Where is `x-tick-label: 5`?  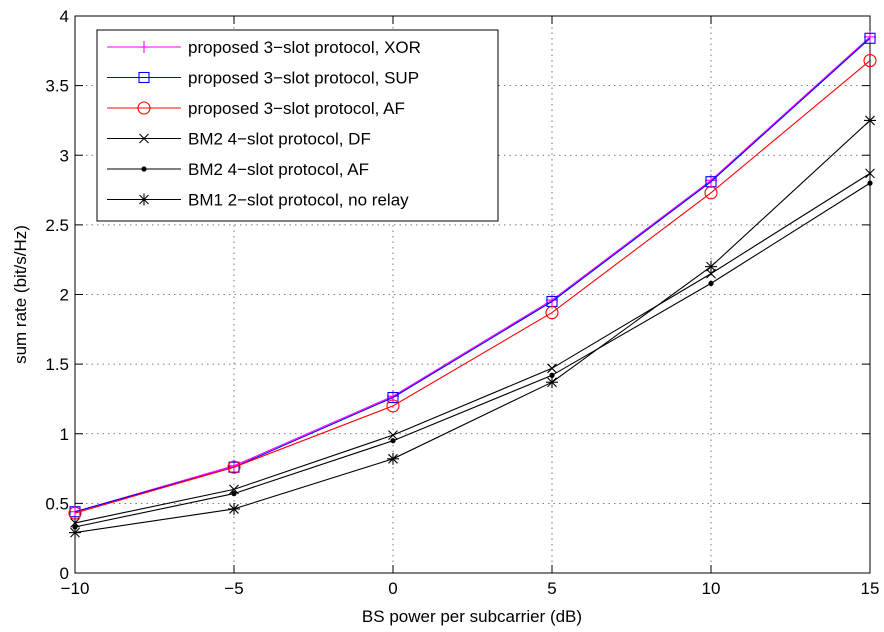 x-tick-label: 5 is located at coordinates (551, 588).